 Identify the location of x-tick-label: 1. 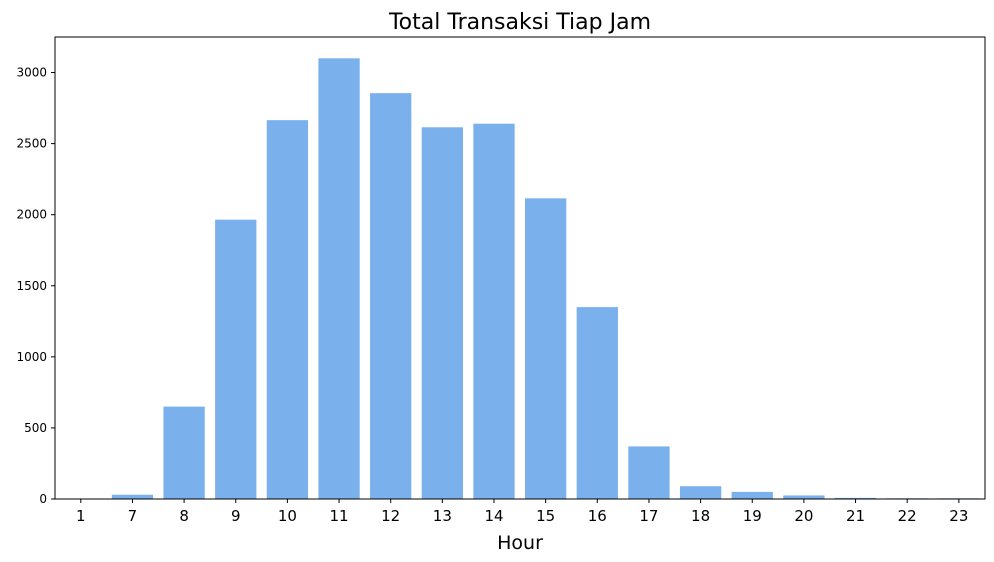
(81, 516).